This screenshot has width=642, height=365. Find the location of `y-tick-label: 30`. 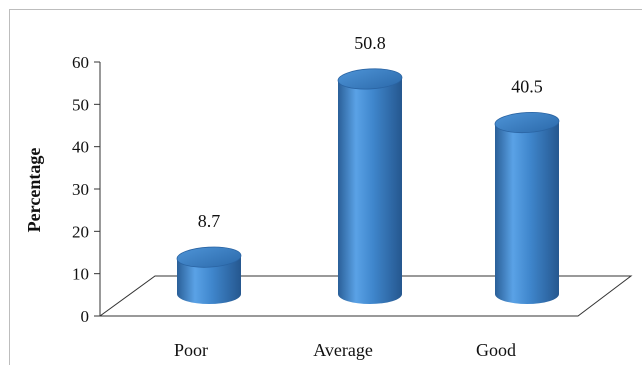

y-tick-label: 30 is located at coordinates (80, 189).